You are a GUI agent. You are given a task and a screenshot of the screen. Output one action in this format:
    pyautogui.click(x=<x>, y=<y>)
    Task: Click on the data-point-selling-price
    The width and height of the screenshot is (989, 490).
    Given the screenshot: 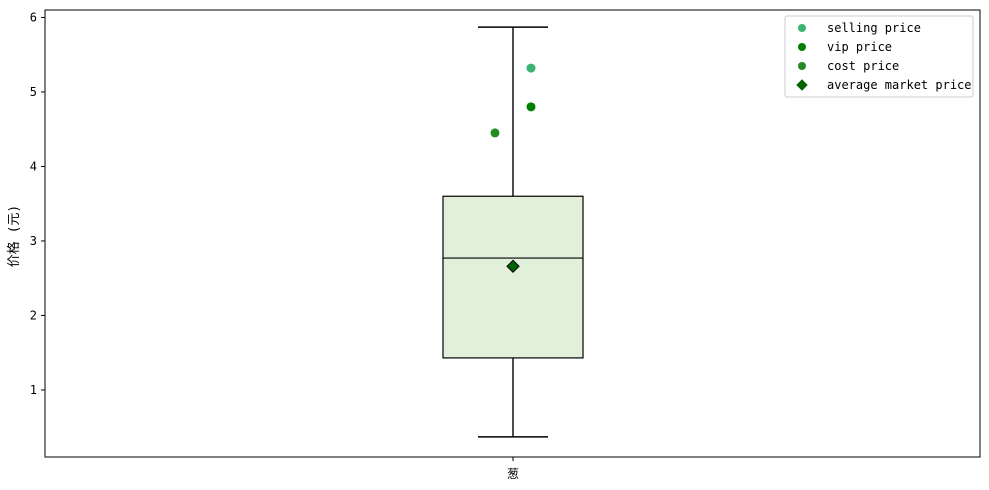 What is the action you would take?
    pyautogui.click(x=531, y=68)
    